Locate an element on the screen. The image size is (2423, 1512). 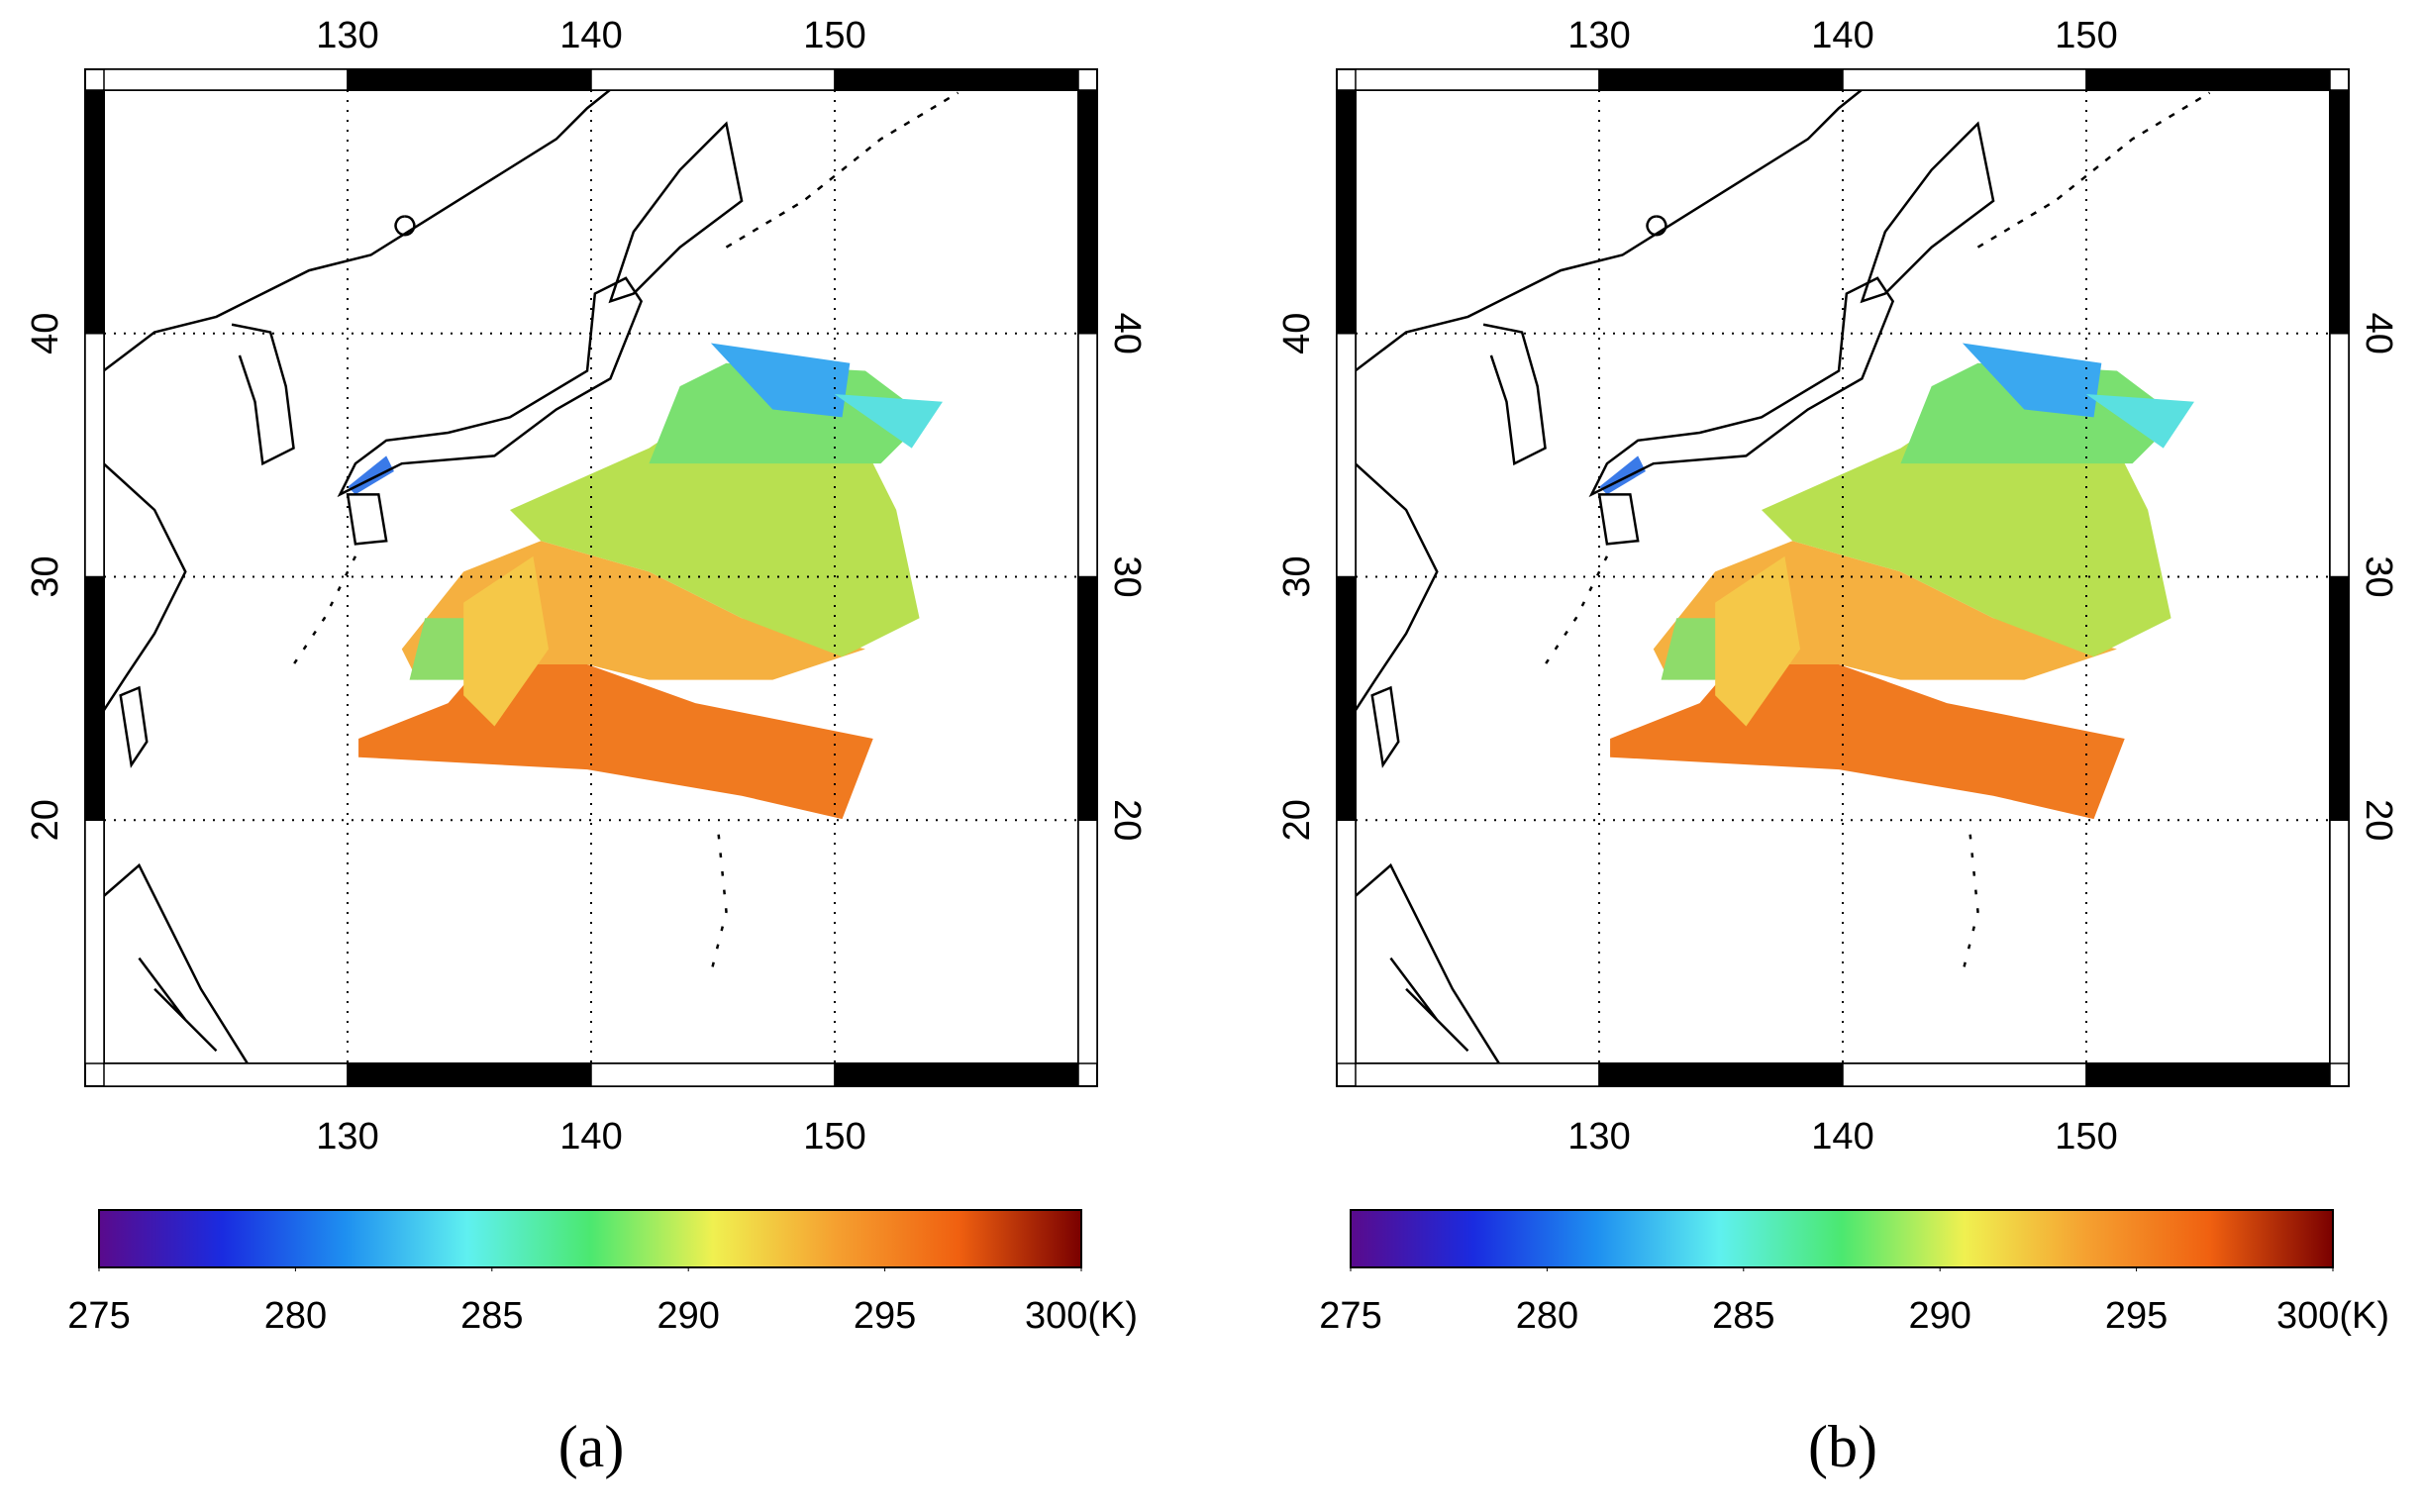
panel-caption: (a) is located at coordinates (591, 1446).